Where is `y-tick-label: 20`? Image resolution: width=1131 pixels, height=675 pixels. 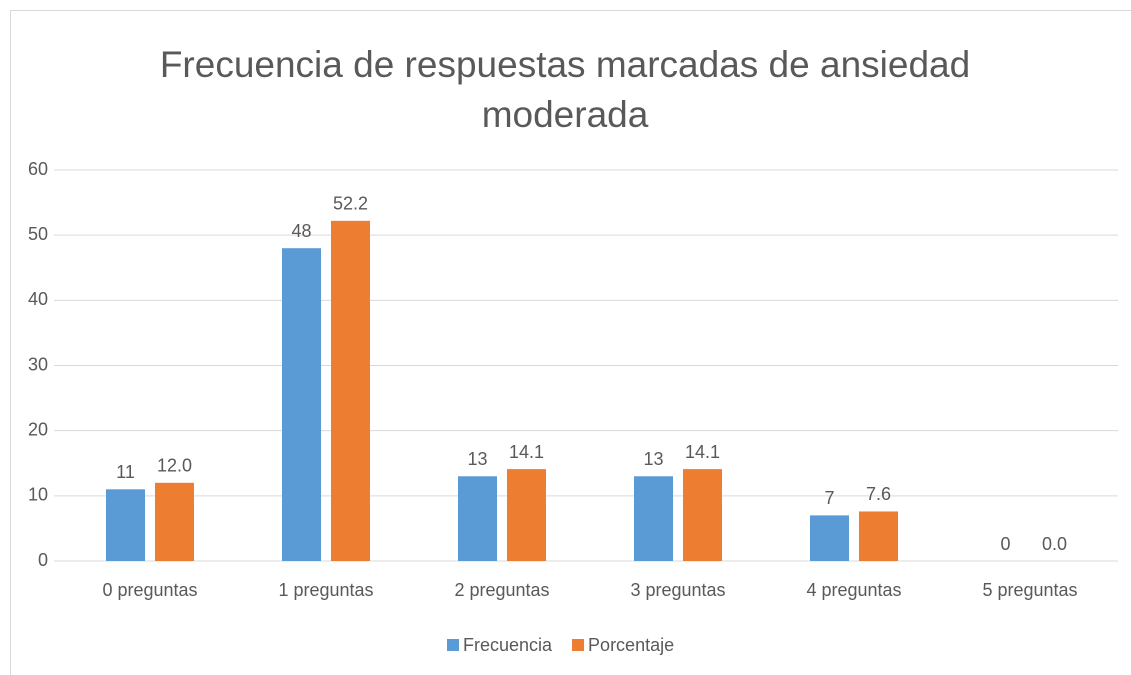 y-tick-label: 20 is located at coordinates (38, 429).